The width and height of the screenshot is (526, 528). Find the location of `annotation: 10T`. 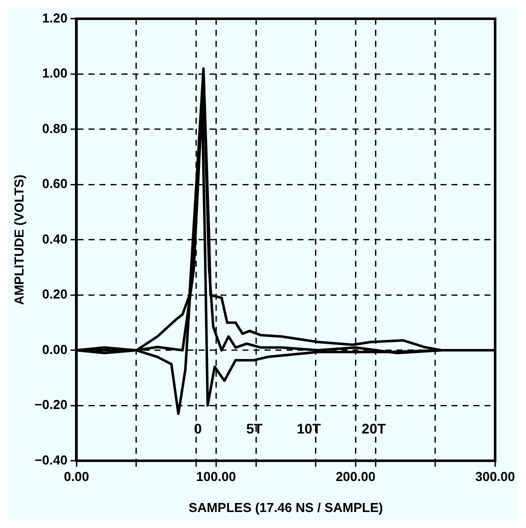

annotation: 10T is located at coordinates (309, 428).